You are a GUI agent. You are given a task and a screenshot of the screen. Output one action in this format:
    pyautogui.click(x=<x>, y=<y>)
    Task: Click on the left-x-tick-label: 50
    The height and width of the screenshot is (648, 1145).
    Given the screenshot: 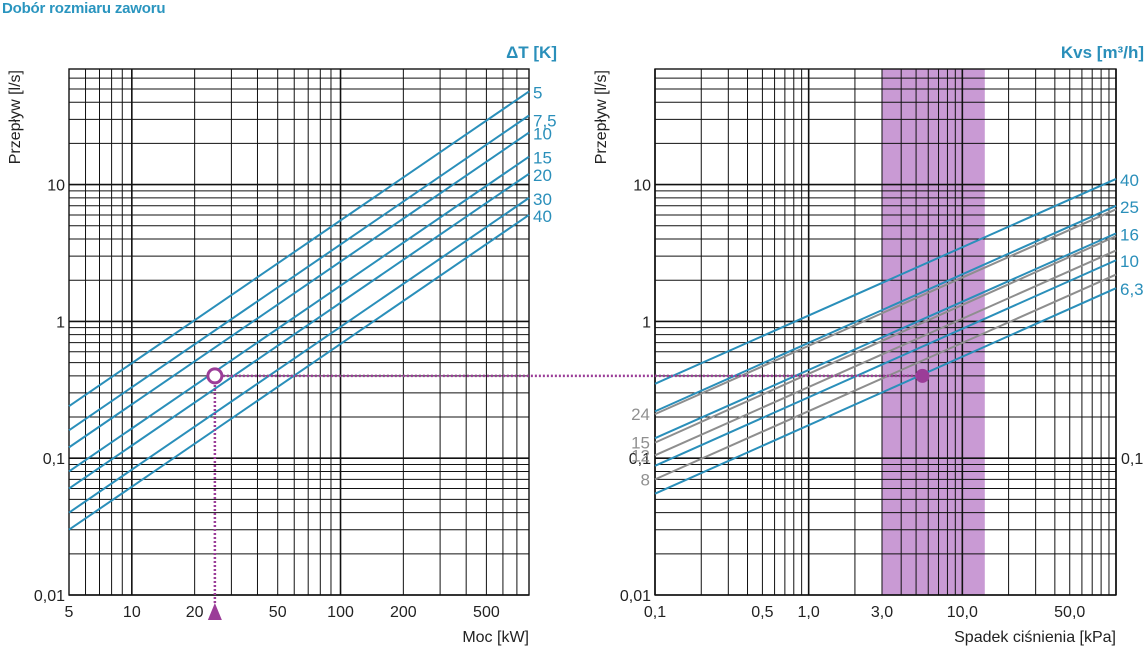 What is the action you would take?
    pyautogui.click(x=278, y=612)
    